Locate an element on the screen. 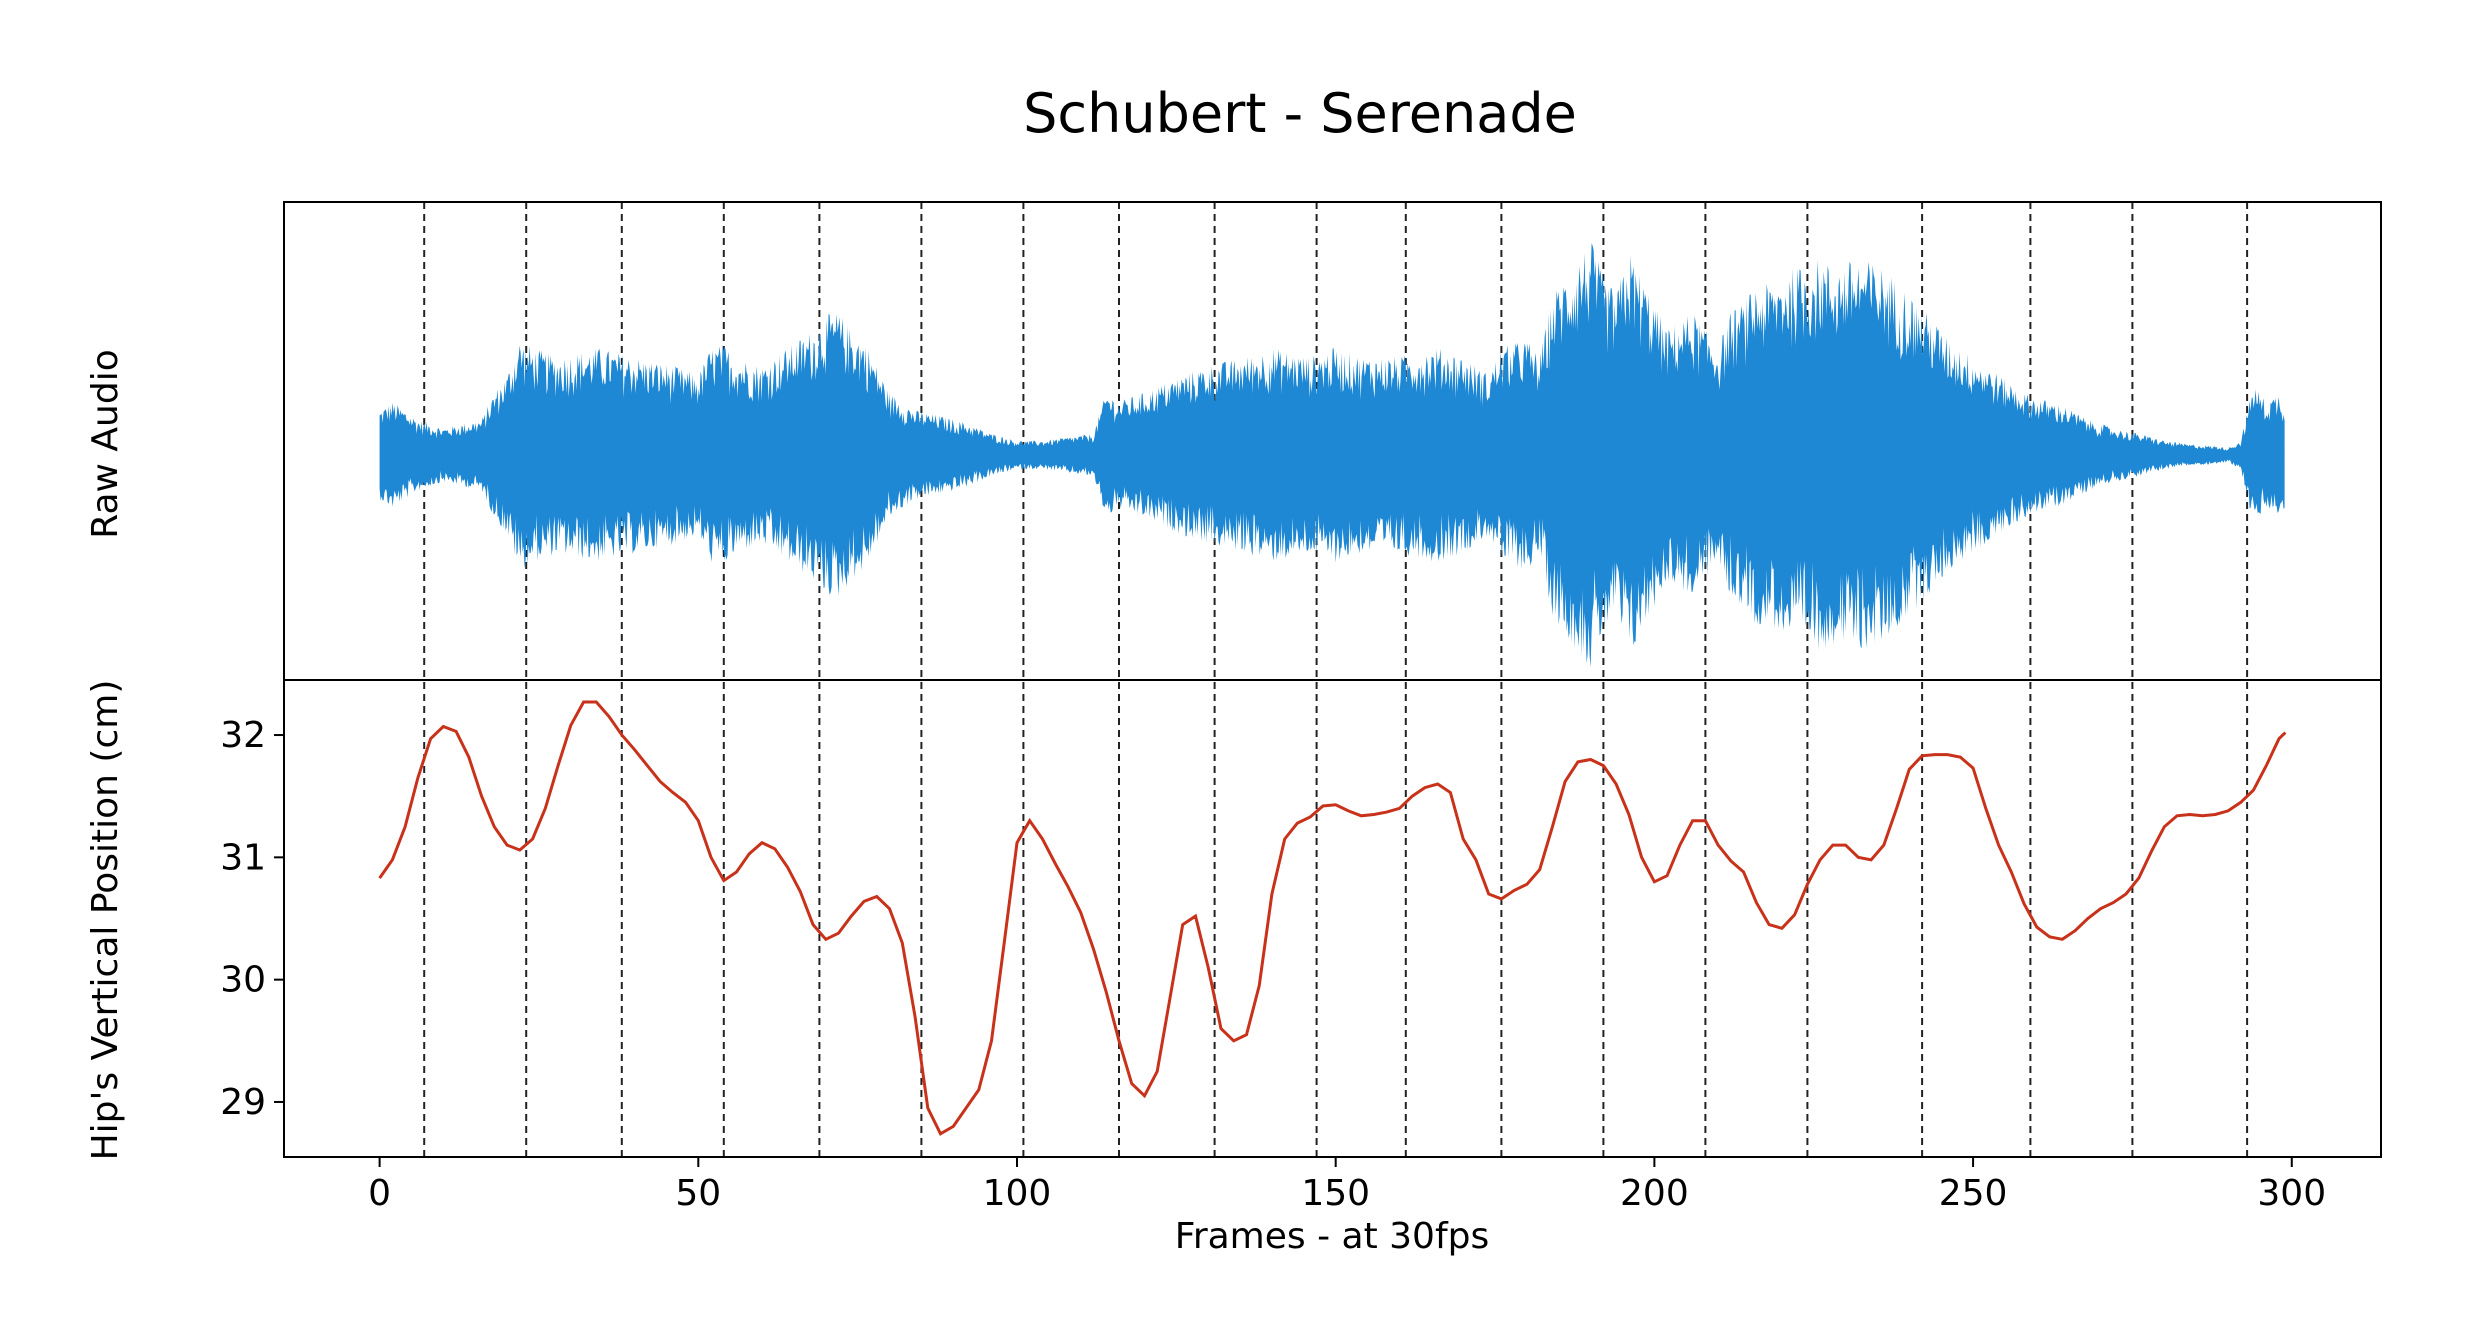 The height and width of the screenshot is (1344, 2465). audio-y-axis-label: Raw Audio is located at coordinates (105, 444).